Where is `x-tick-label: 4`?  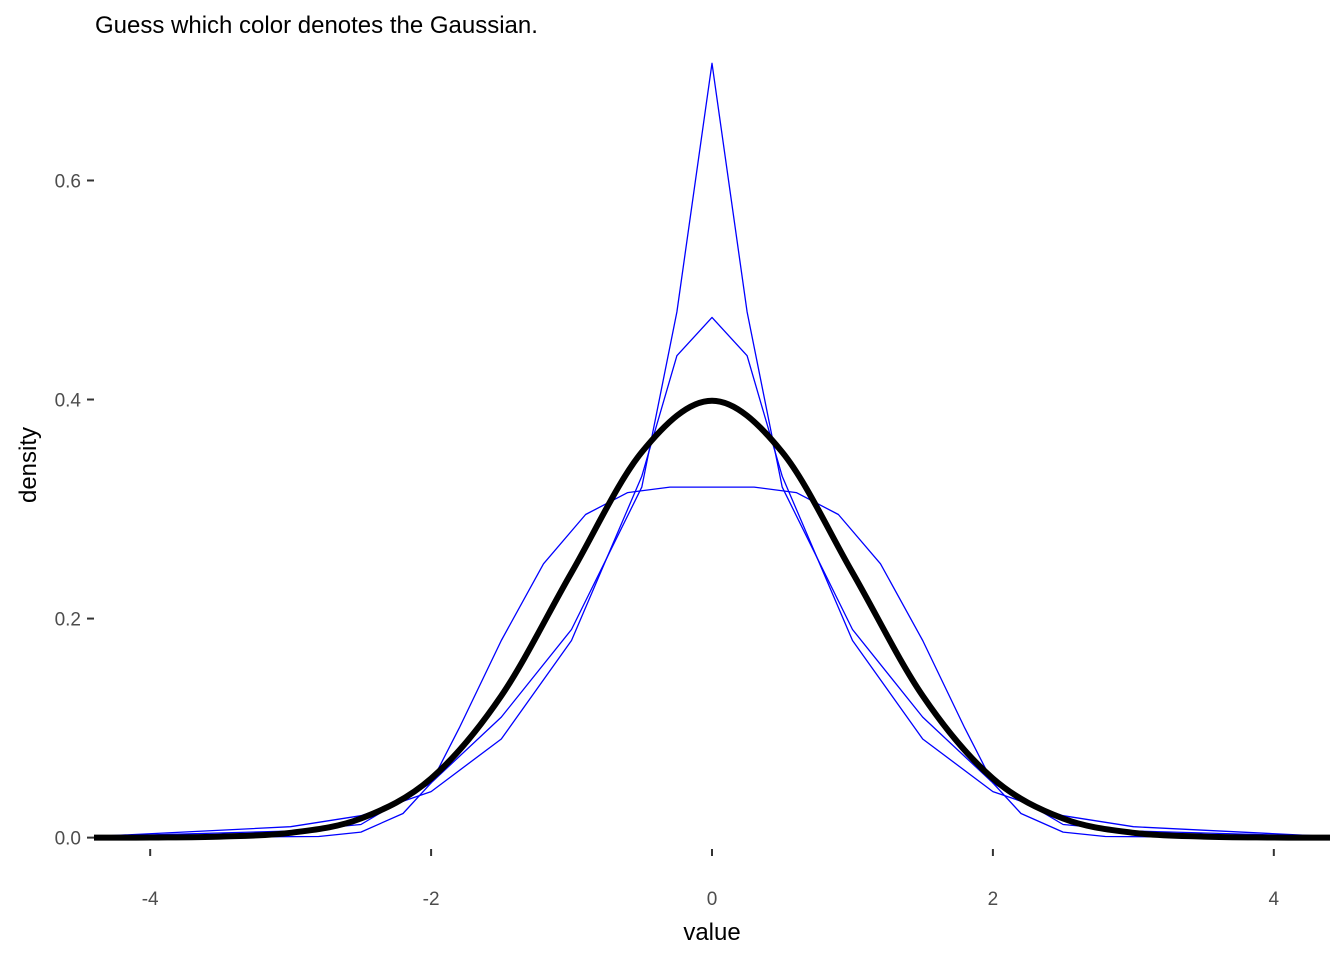
x-tick-label: 4 is located at coordinates (1274, 899).